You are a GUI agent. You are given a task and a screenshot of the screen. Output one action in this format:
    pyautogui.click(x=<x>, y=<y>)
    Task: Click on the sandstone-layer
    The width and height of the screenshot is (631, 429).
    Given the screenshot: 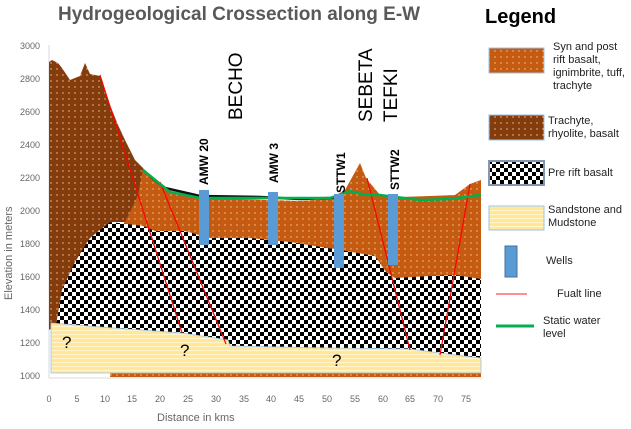 What is the action you would take?
    pyautogui.click(x=266, y=348)
    